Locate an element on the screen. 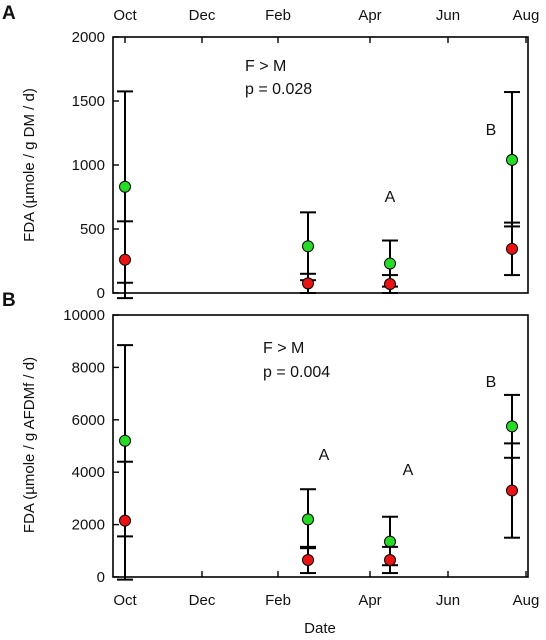  panel-b-x-ticks: Oct Dec Feb Apr Jun Aug is located at coordinates (326, 590).